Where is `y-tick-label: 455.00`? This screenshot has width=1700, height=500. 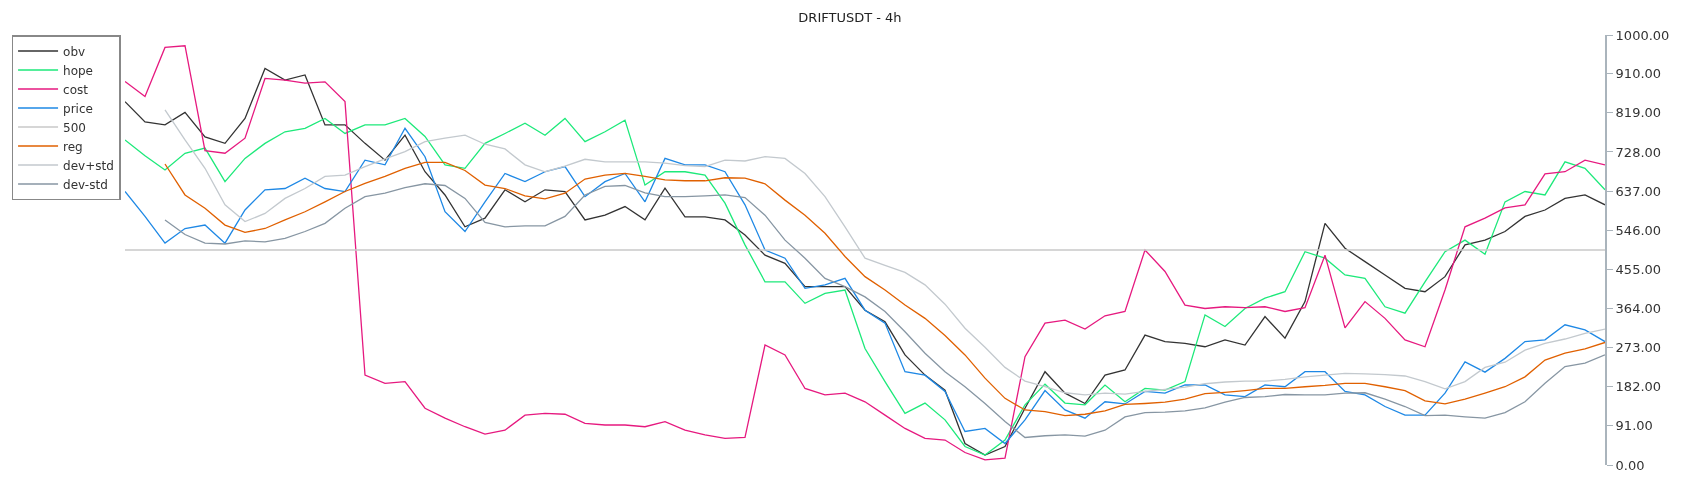 y-tick-label: 455.00 is located at coordinates (1638, 269).